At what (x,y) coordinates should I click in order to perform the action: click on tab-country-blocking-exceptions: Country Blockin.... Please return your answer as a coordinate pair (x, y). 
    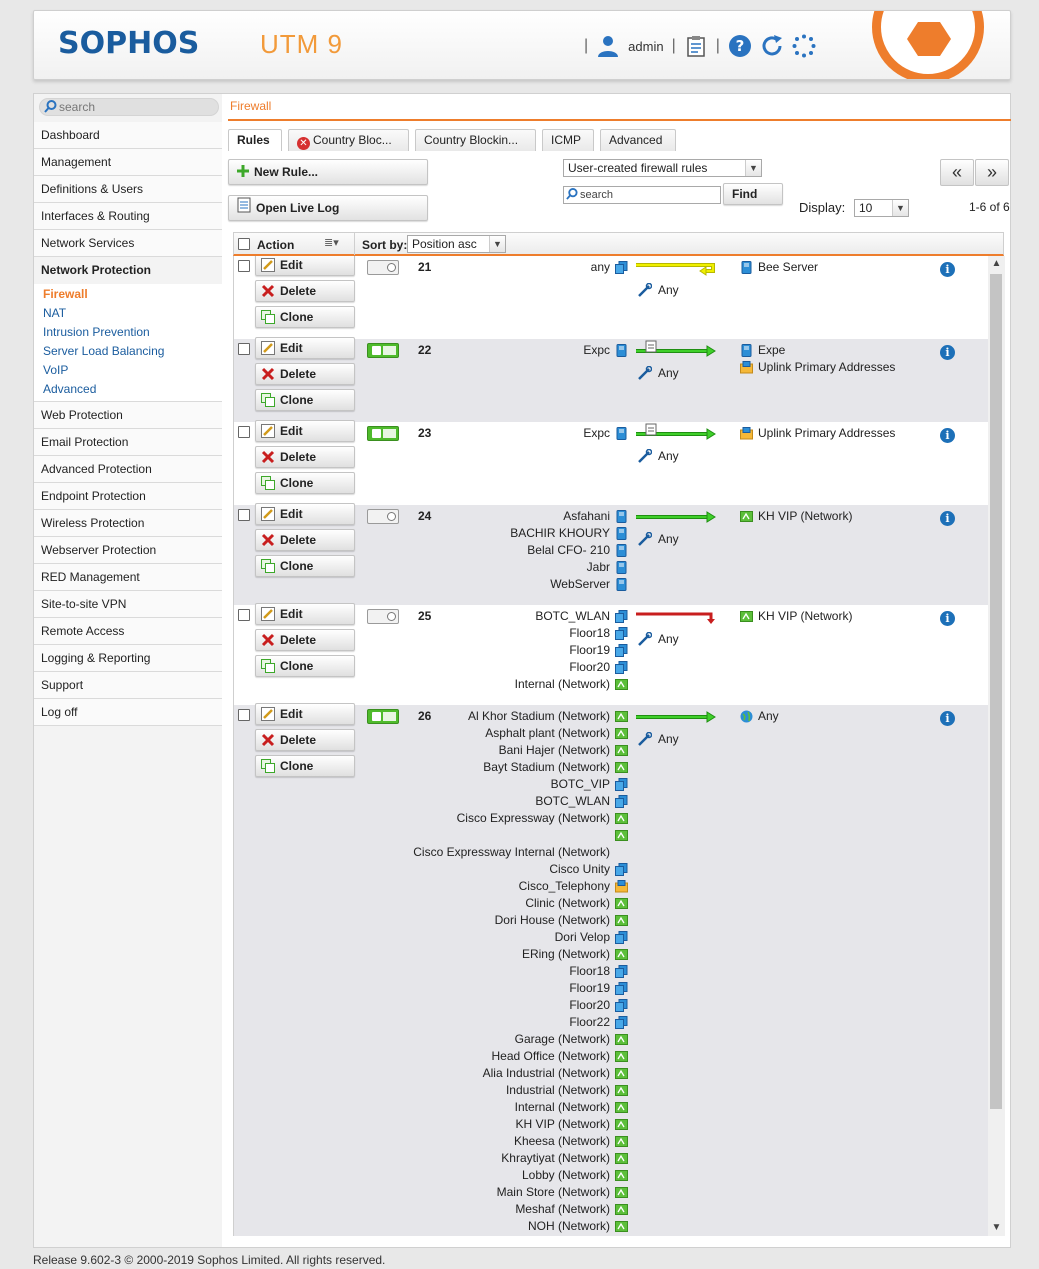
    Looking at the image, I should click on (475, 140).